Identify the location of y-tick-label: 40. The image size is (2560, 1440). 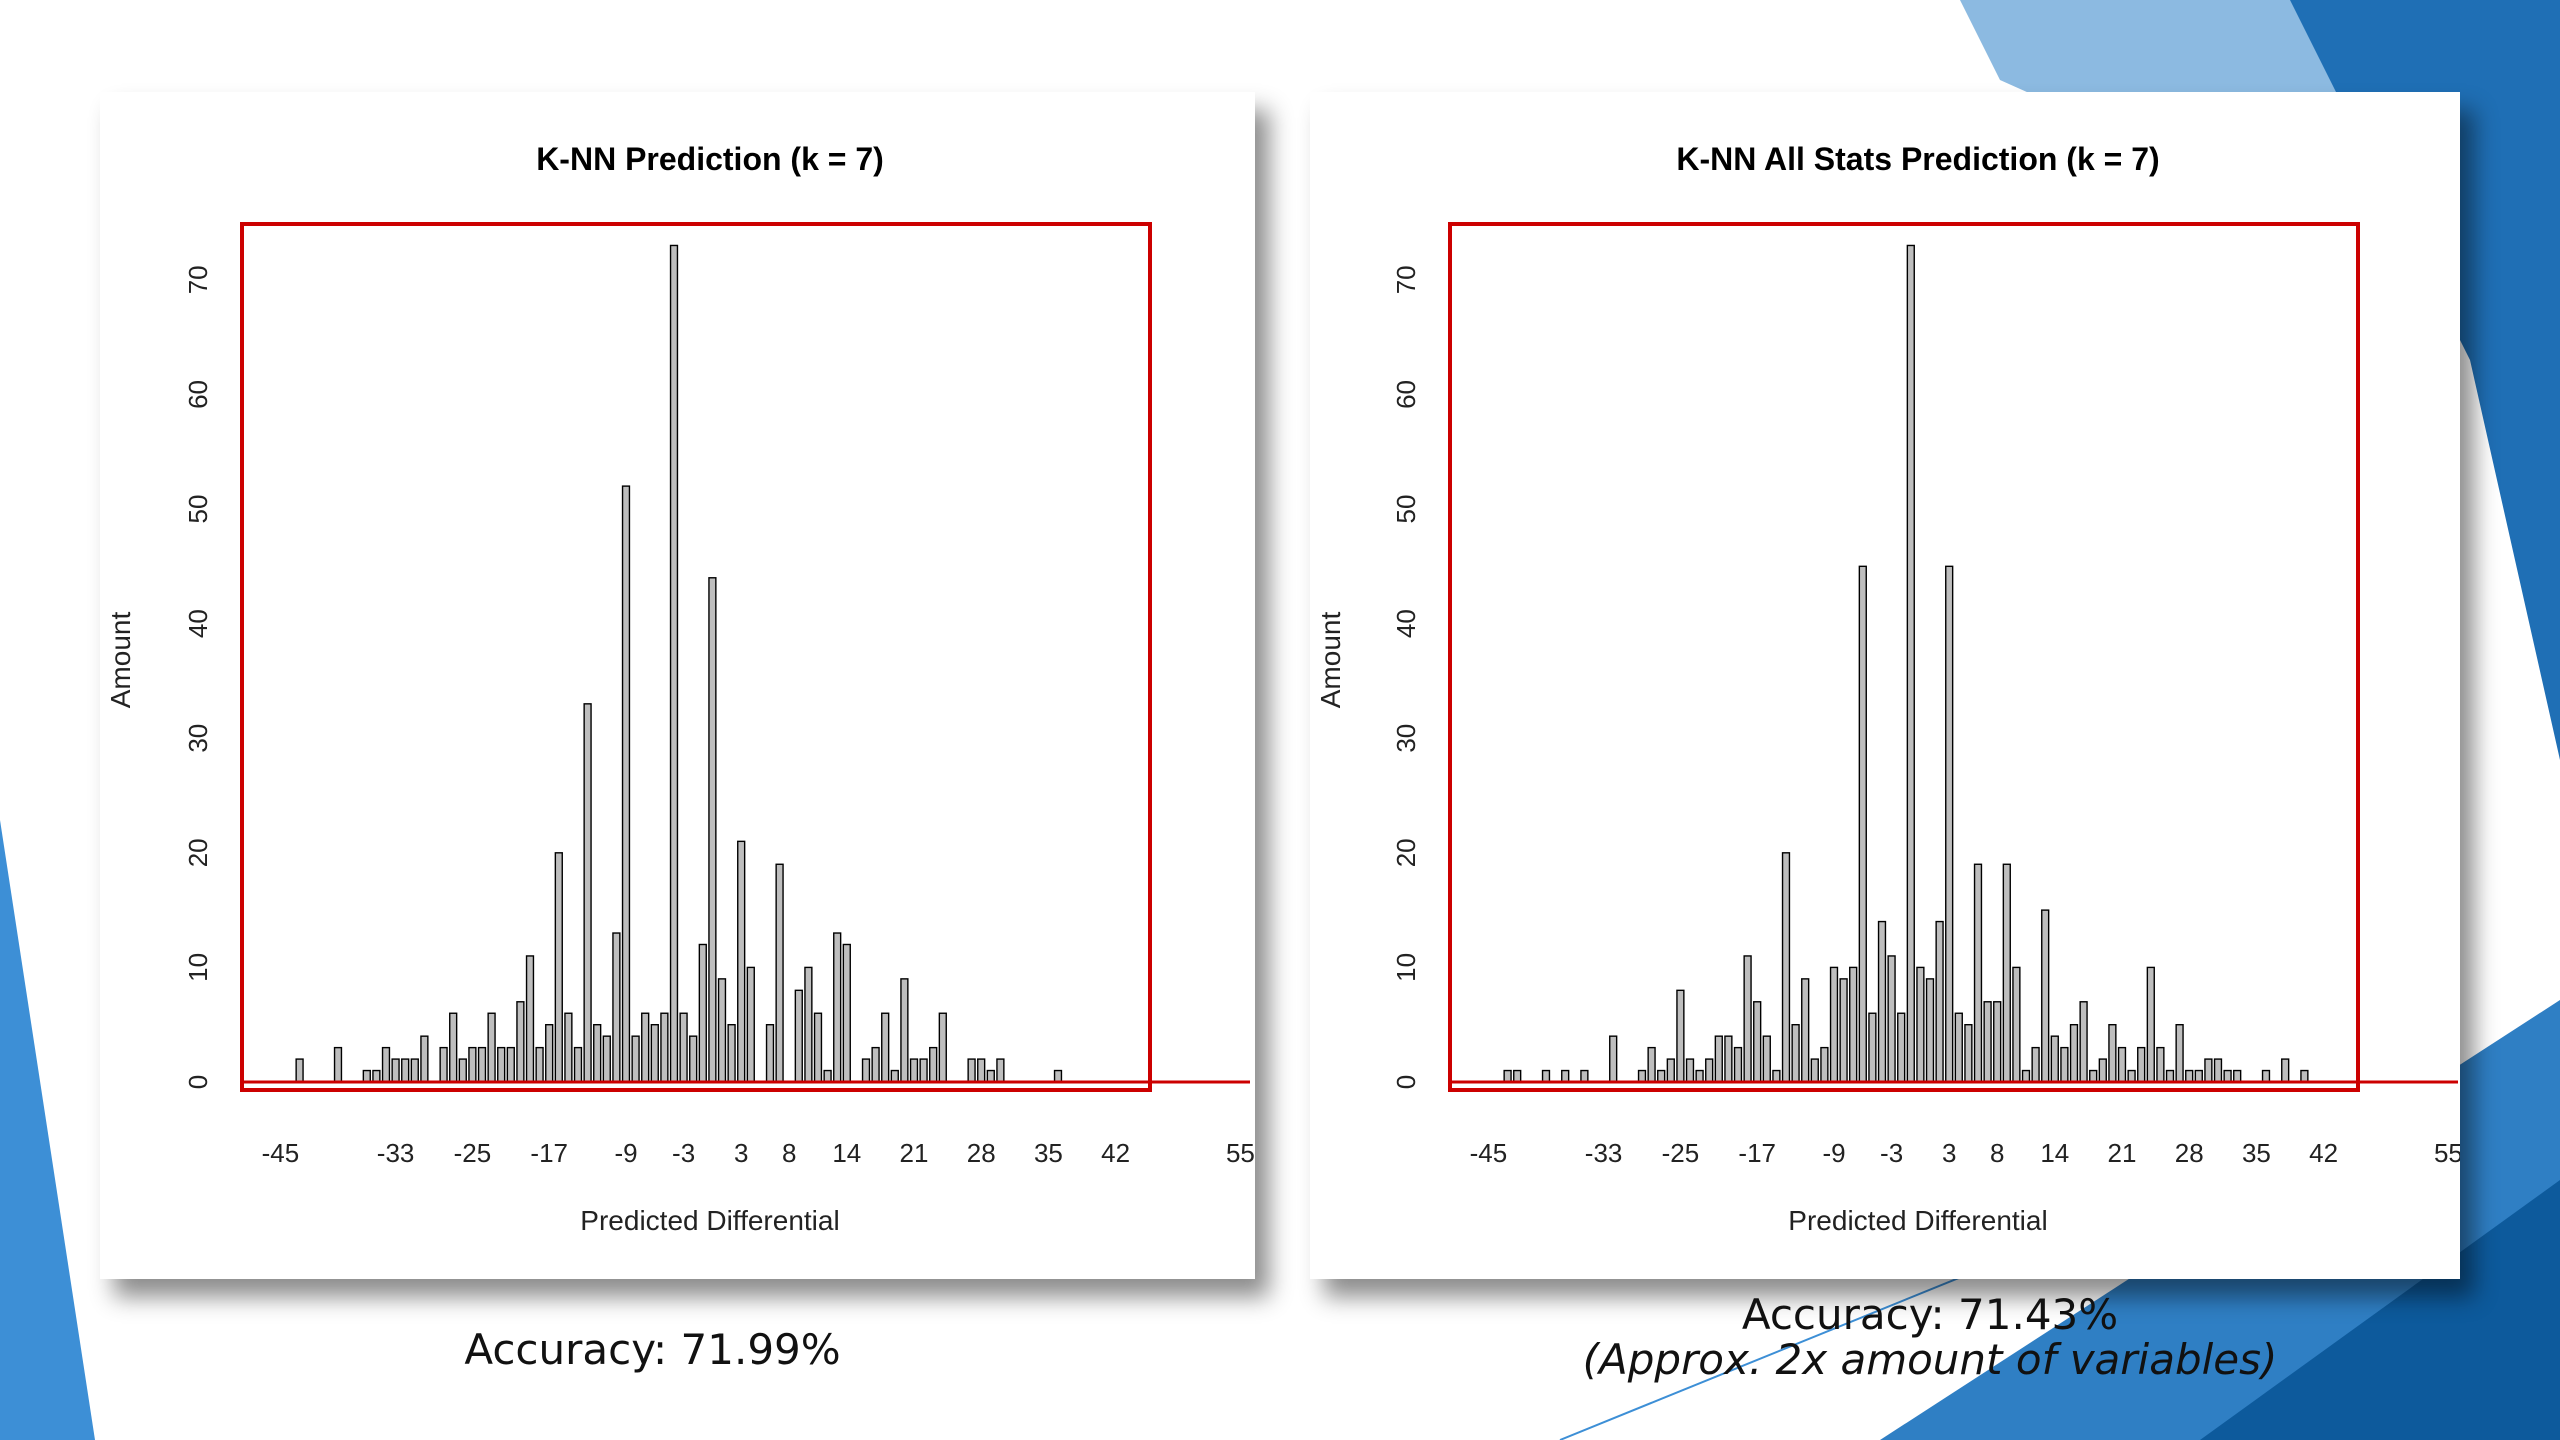
(1406, 623).